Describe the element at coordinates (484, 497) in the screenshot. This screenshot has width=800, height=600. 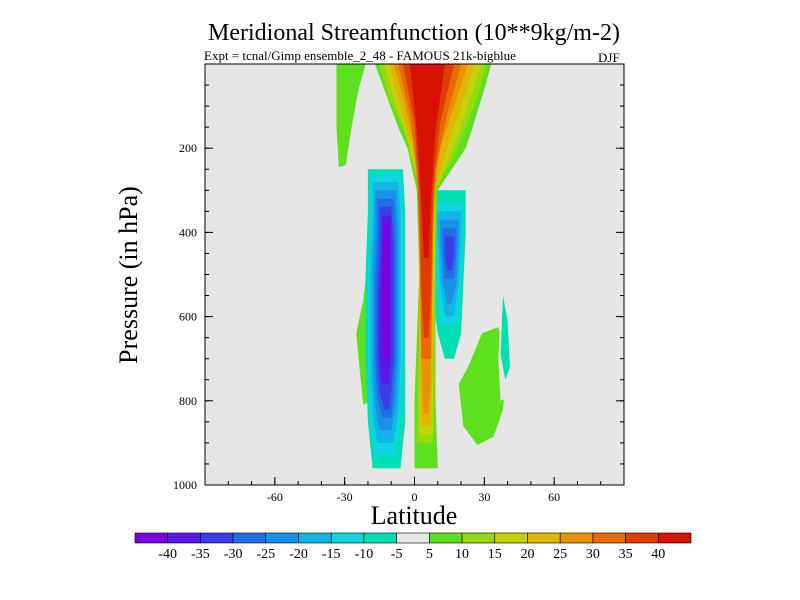
I see `x-tick-label: 30` at that location.